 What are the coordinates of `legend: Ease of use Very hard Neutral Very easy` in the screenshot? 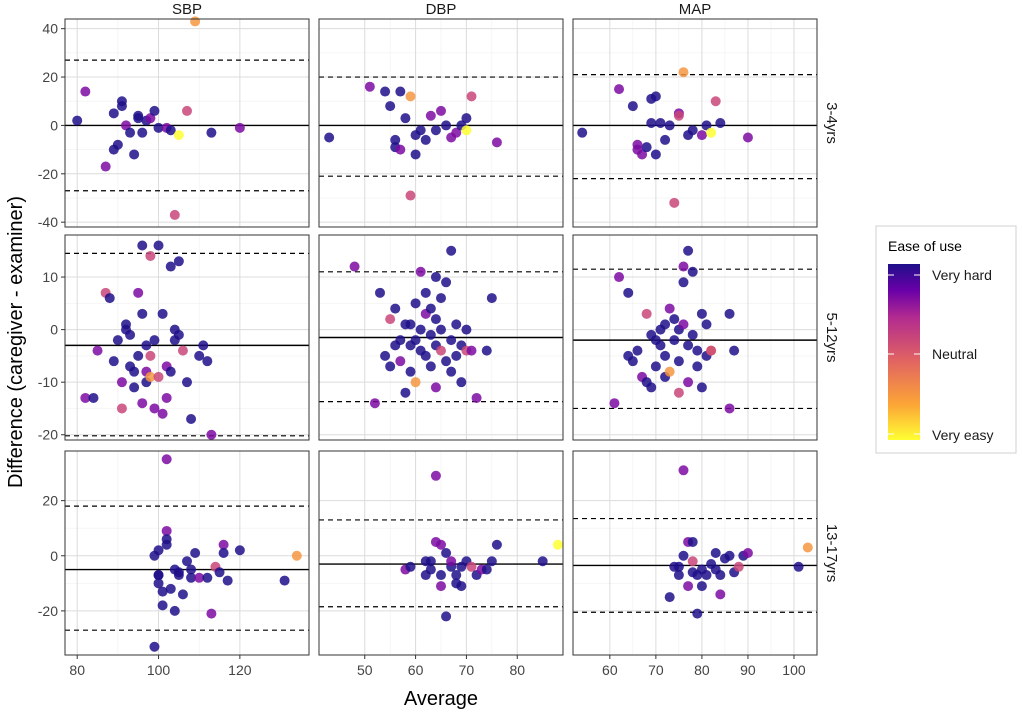 It's located at (946, 339).